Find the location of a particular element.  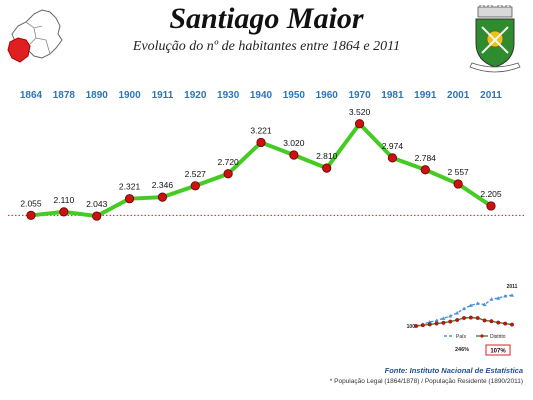

year-tick-label: 1878 is located at coordinates (64, 95).